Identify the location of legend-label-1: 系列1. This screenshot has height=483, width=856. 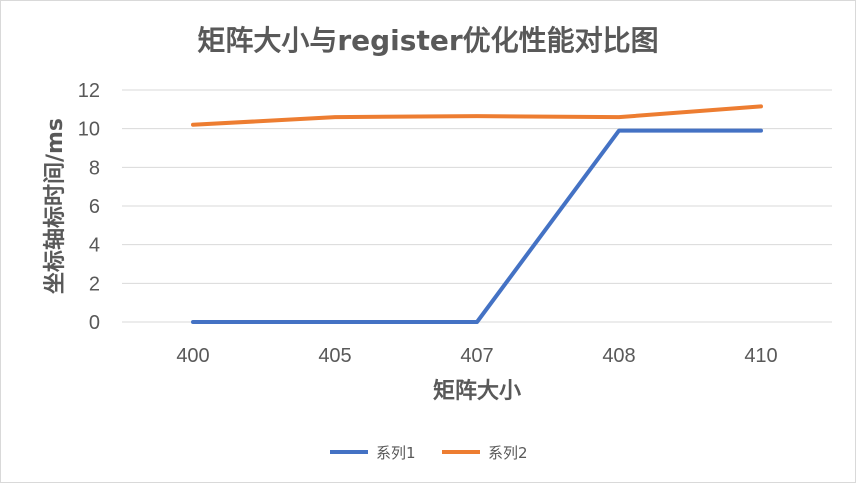
(396, 453).